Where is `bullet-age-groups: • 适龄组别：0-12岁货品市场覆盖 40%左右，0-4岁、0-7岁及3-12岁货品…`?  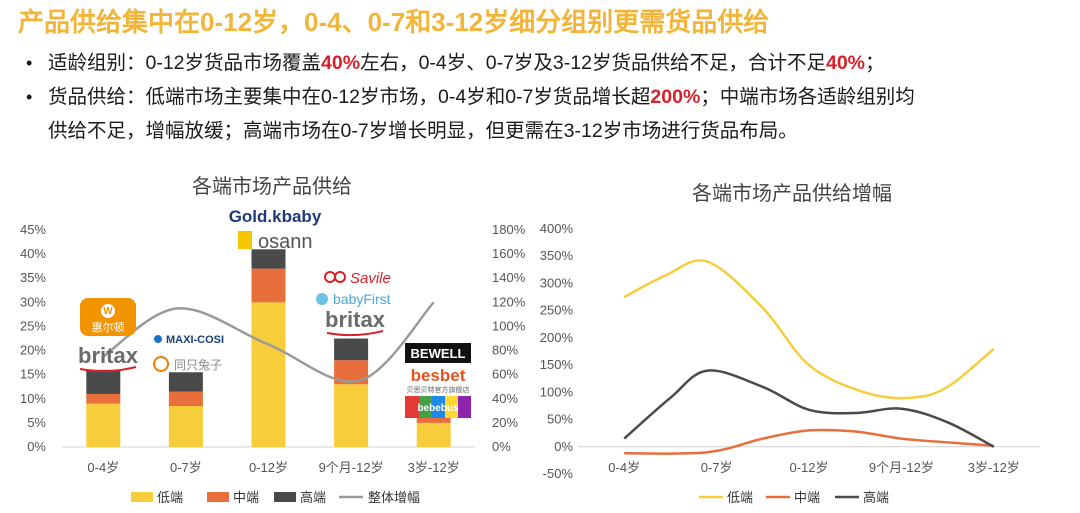
bullet-age-groups: • 适龄组别：0-12岁货品市场覆盖 40%左右，0-4岁、0-7岁及3-12岁货品… is located at coordinates (545, 63).